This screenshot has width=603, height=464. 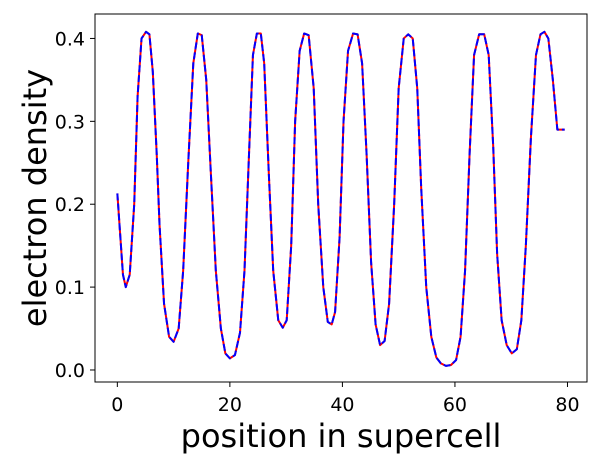 I want to click on x-axis-ticks: 0 20 40 60 80, so click(x=345, y=399).